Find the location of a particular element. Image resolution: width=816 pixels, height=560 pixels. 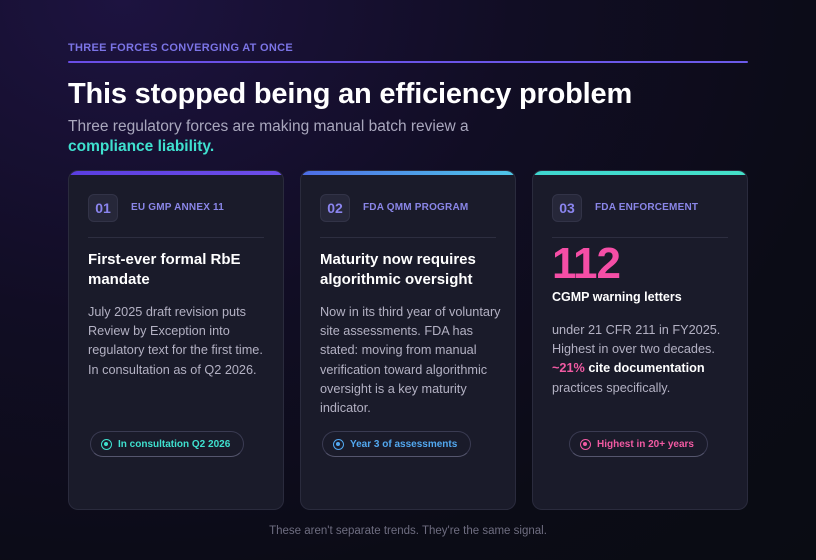

stat-value: 112 is located at coordinates (586, 263).